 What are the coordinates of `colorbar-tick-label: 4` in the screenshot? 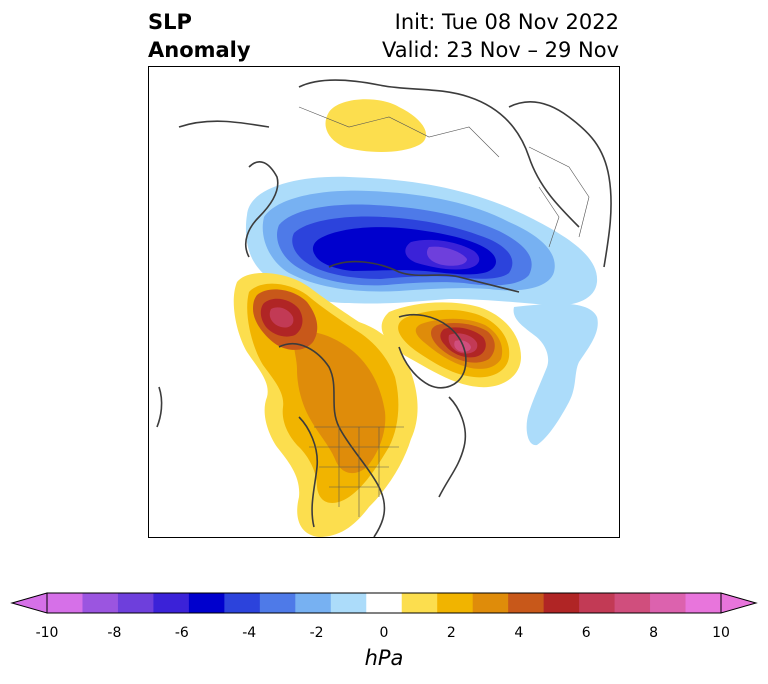 It's located at (519, 633).